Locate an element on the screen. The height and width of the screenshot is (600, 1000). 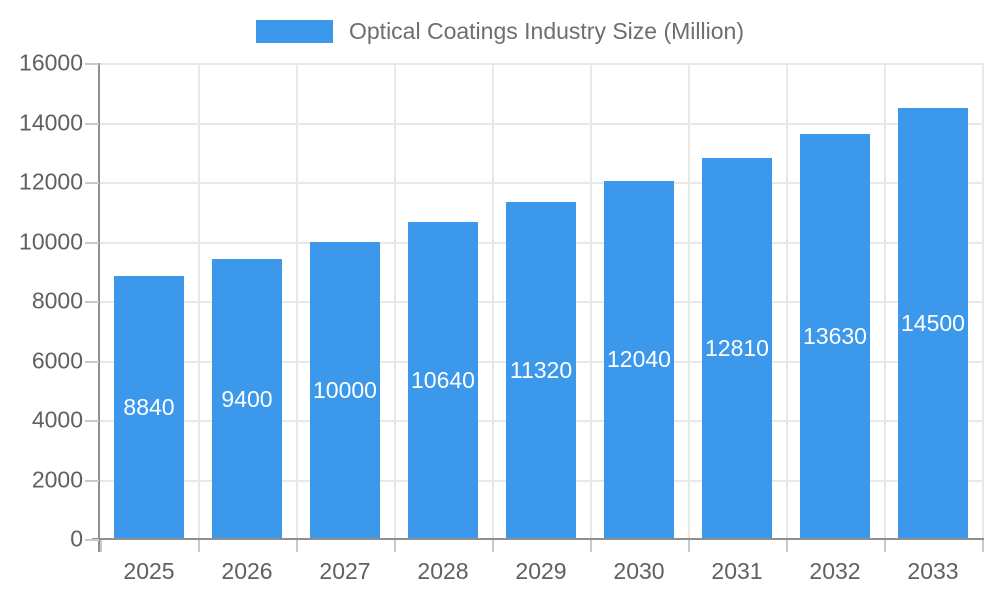
legend-label: Optical Coatings Industry Size (Million) is located at coordinates (546, 31).